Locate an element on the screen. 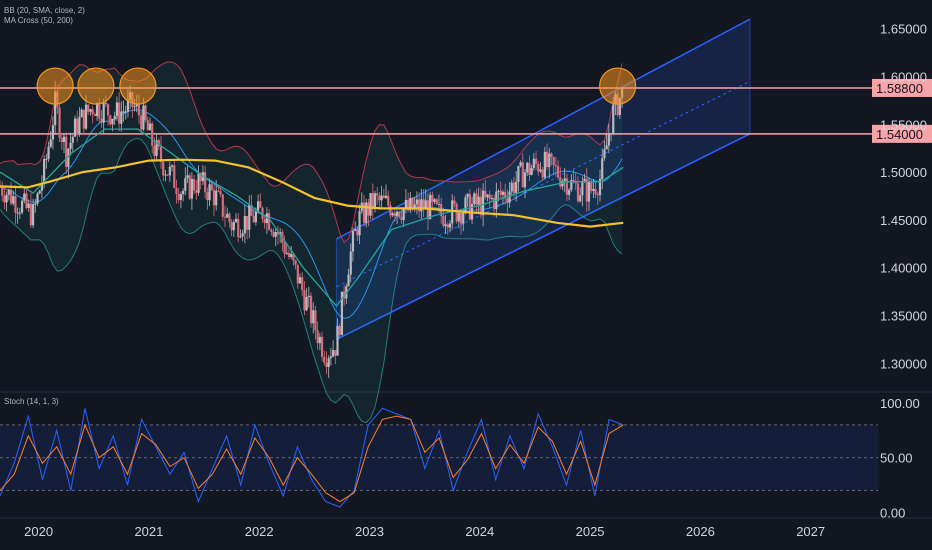 The width and height of the screenshot is (932, 550). stoch-axis-tick: 0.00 is located at coordinates (892, 513).